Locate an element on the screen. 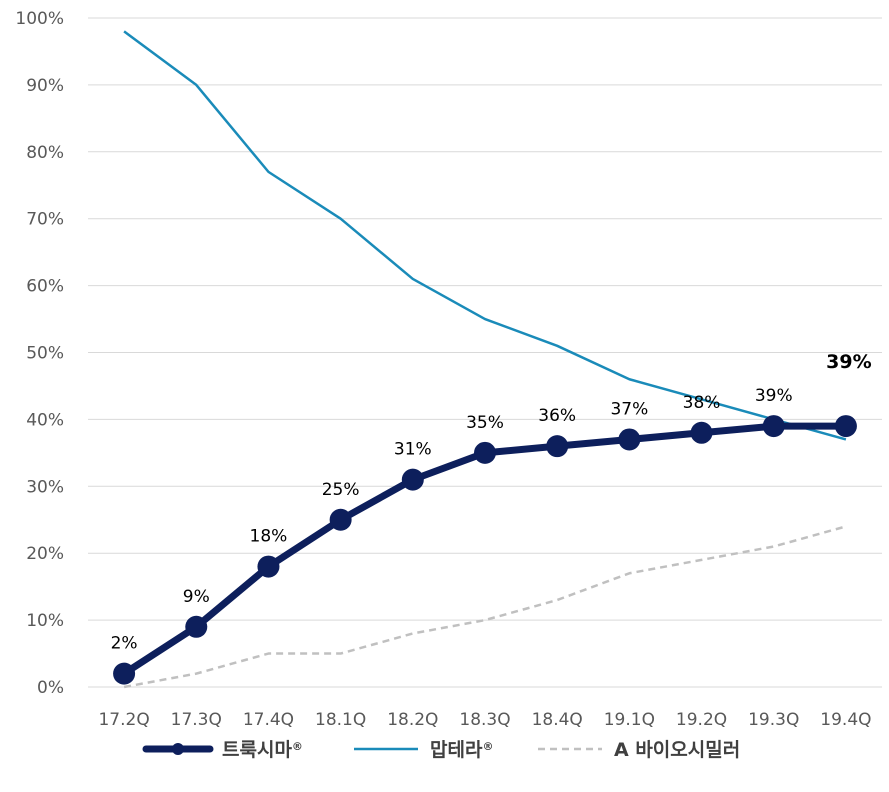  svg-text: 맙테라® is located at coordinates (461, 750).